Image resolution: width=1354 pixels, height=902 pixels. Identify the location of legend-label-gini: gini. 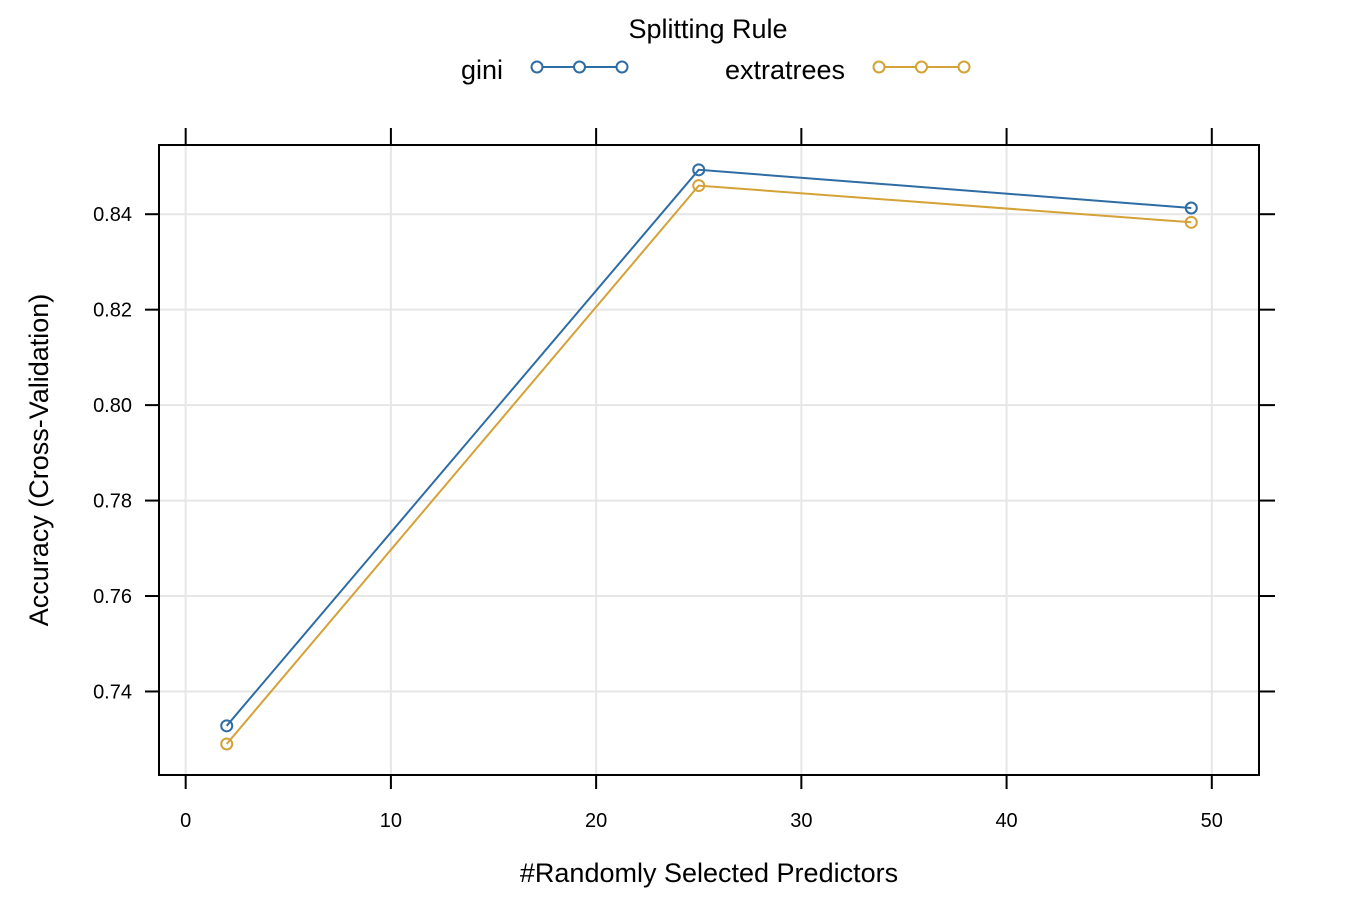
(482, 70).